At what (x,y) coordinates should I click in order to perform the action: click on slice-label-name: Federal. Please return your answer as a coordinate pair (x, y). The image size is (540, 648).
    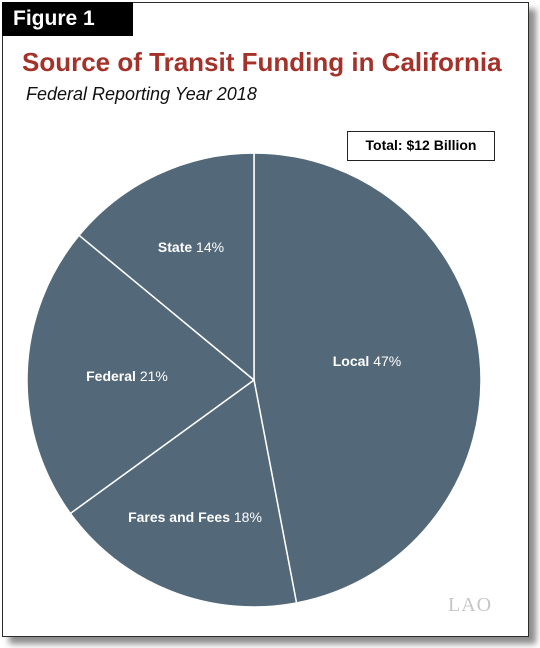
    Looking at the image, I should click on (113, 376).